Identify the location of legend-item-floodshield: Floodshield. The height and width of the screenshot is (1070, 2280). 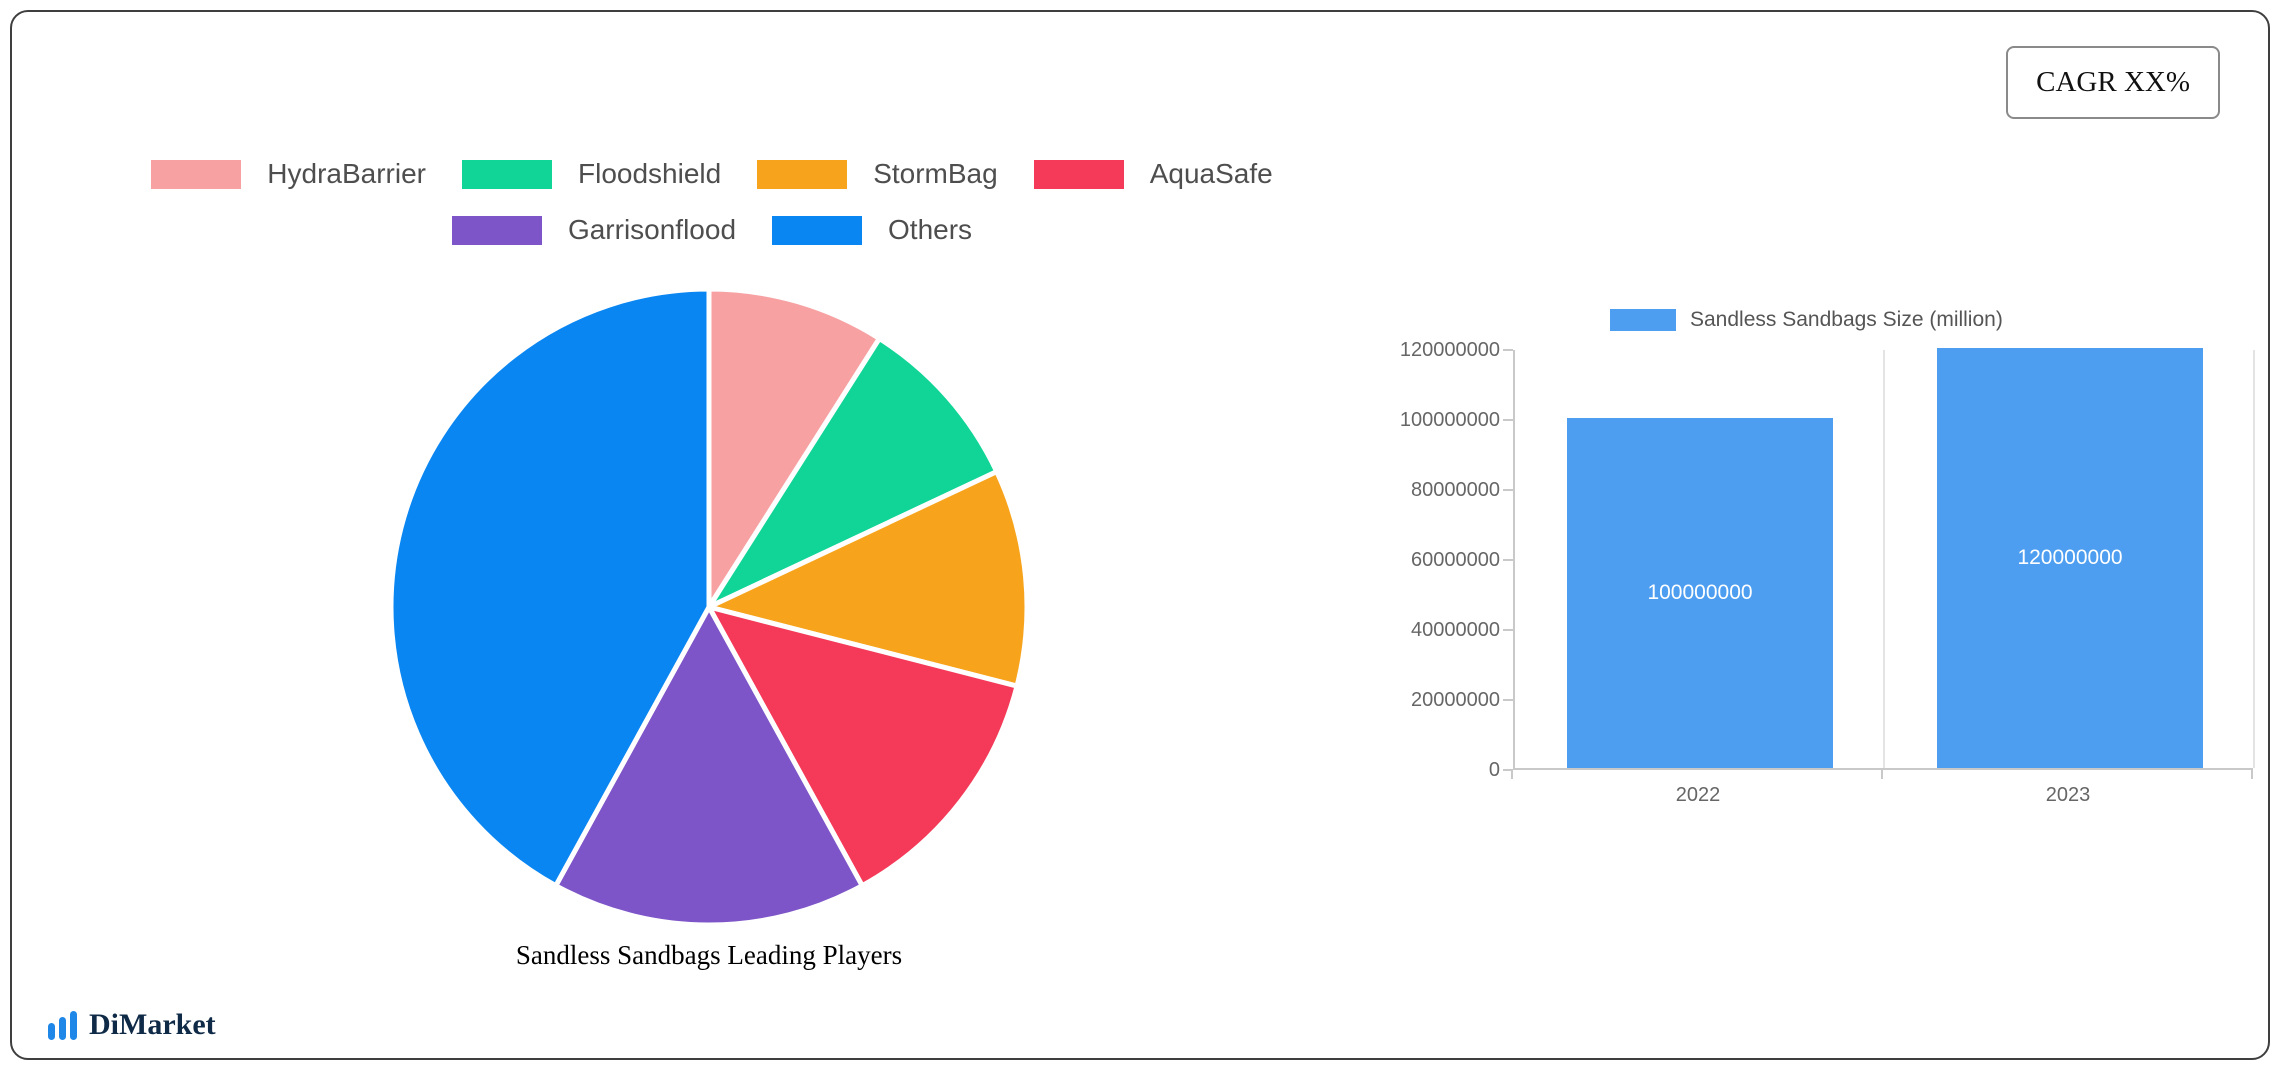
(591, 174).